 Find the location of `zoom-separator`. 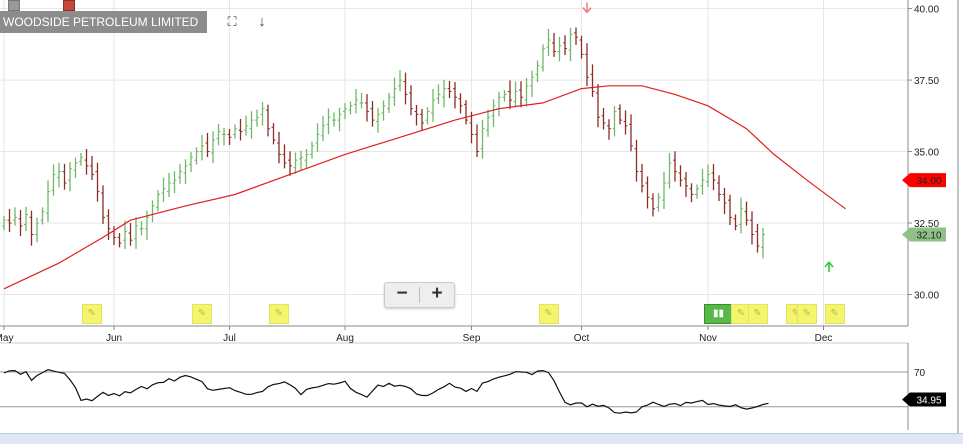

zoom-separator is located at coordinates (419, 295).